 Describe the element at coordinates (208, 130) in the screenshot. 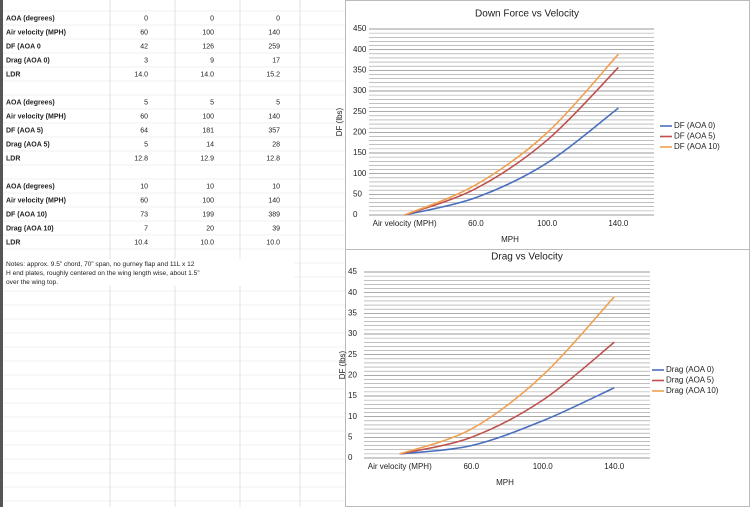

I see `cell-value: 181` at that location.